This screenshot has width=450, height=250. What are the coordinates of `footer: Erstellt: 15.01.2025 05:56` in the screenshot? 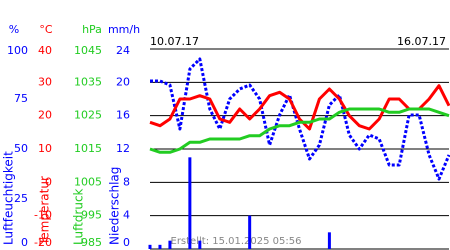 It's located at (236, 241).